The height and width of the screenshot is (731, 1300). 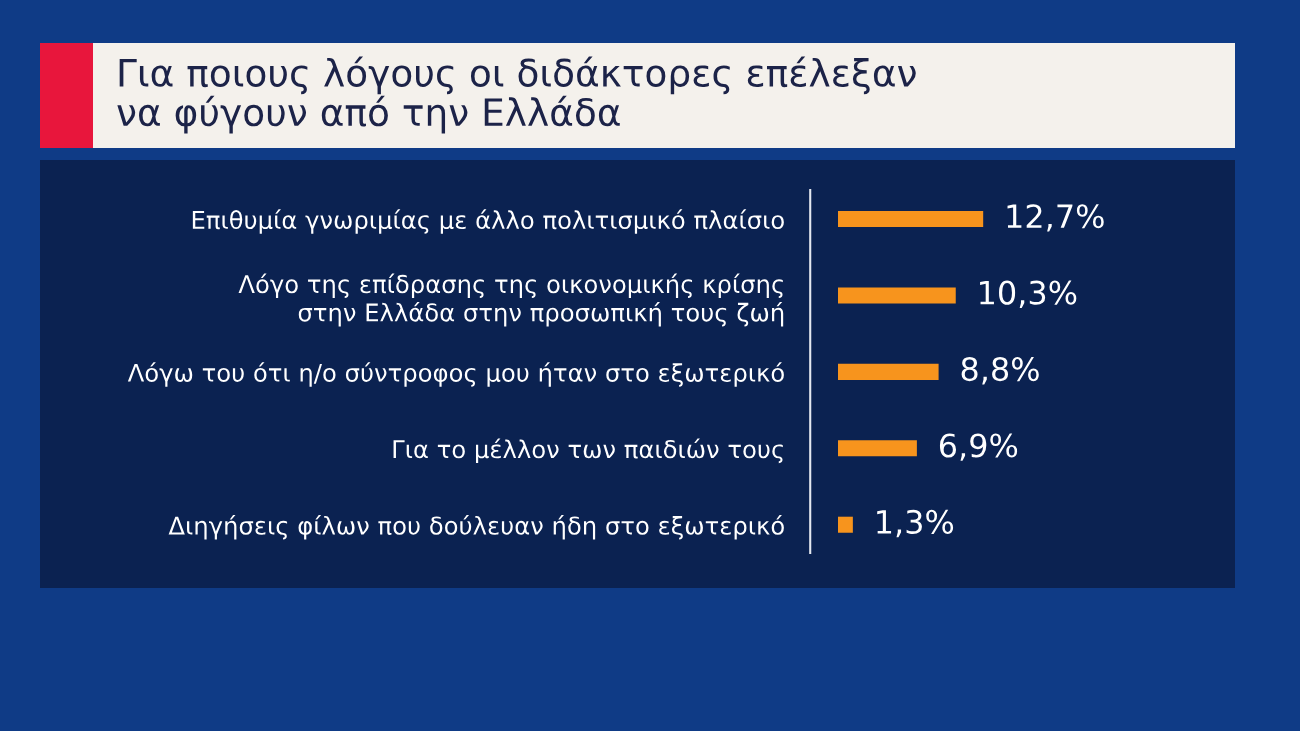 I want to click on y-tick-label: Διηγήσεις φίλων που δούλευαν ήδη στο εξωτερικό, so click(x=476, y=527).